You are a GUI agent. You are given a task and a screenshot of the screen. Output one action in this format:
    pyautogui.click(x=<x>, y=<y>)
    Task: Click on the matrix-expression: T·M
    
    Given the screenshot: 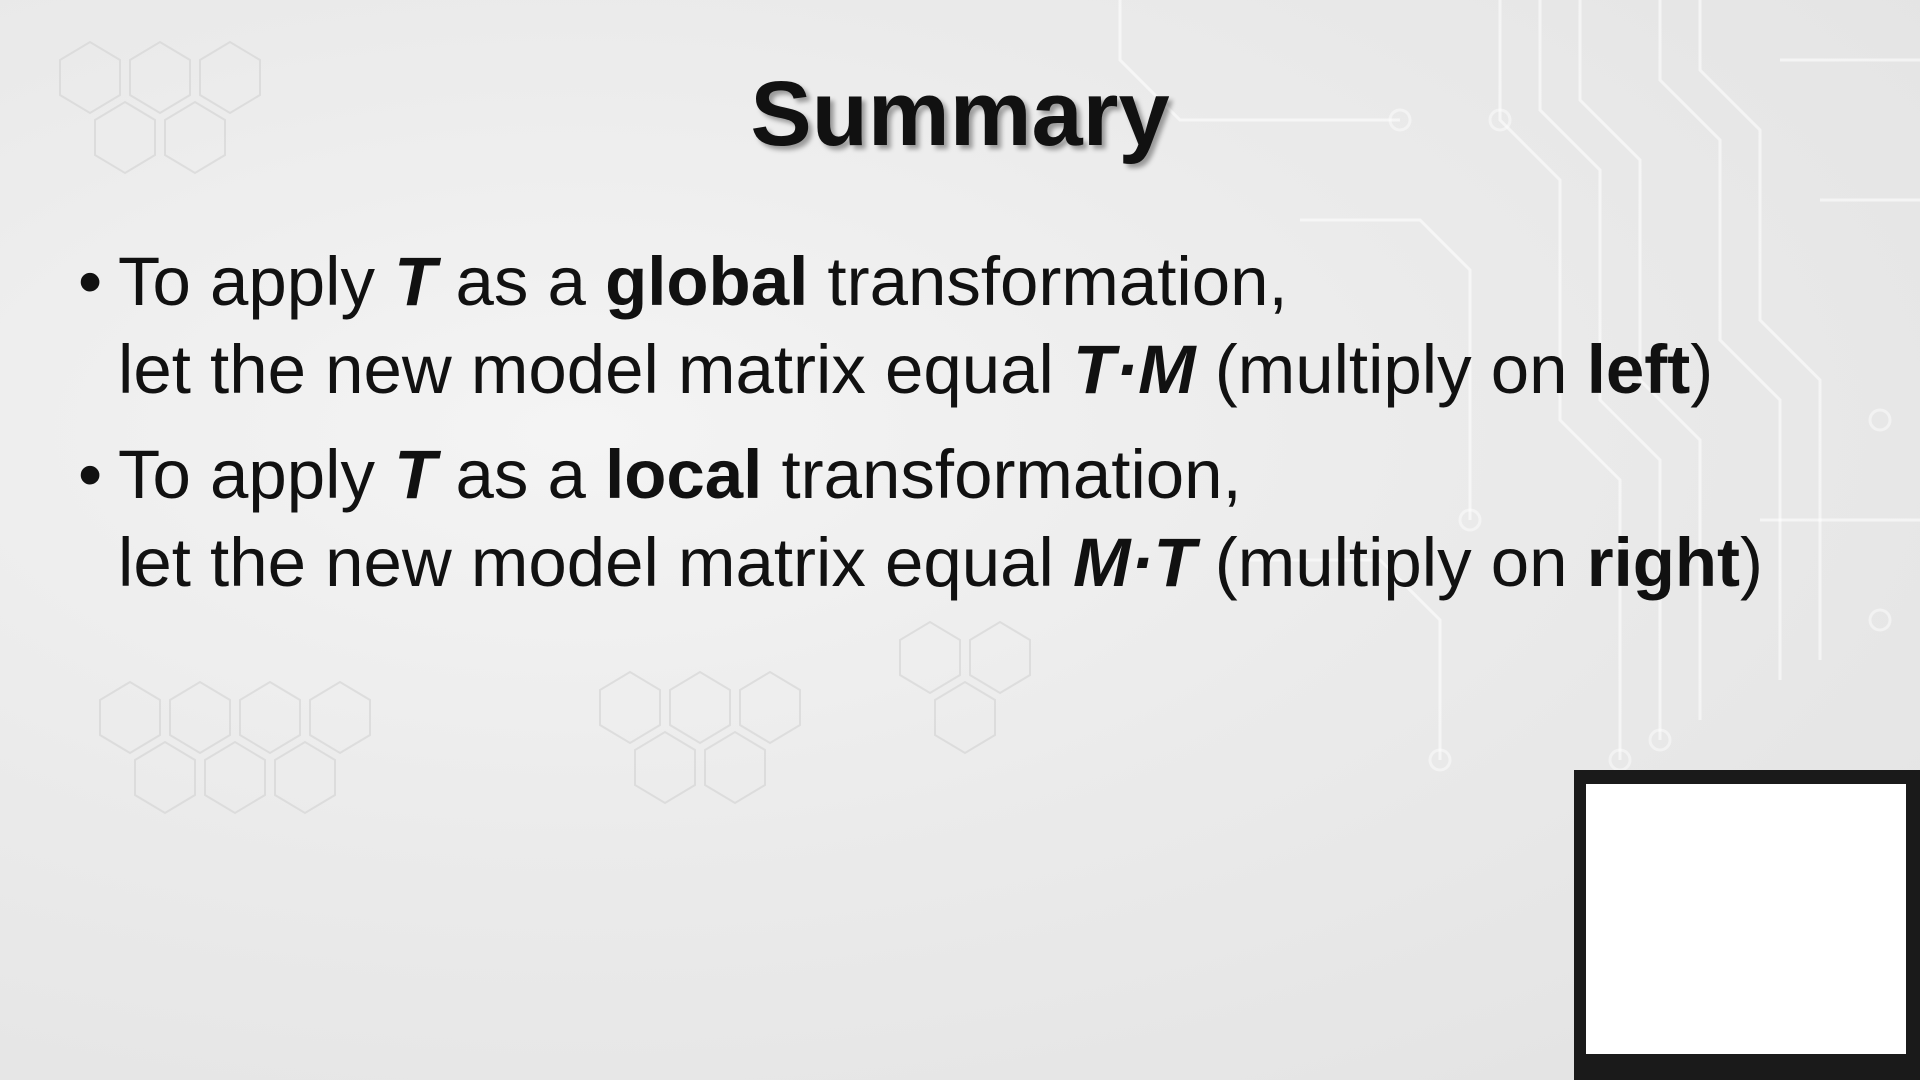 What is the action you would take?
    pyautogui.click(x=1134, y=369)
    